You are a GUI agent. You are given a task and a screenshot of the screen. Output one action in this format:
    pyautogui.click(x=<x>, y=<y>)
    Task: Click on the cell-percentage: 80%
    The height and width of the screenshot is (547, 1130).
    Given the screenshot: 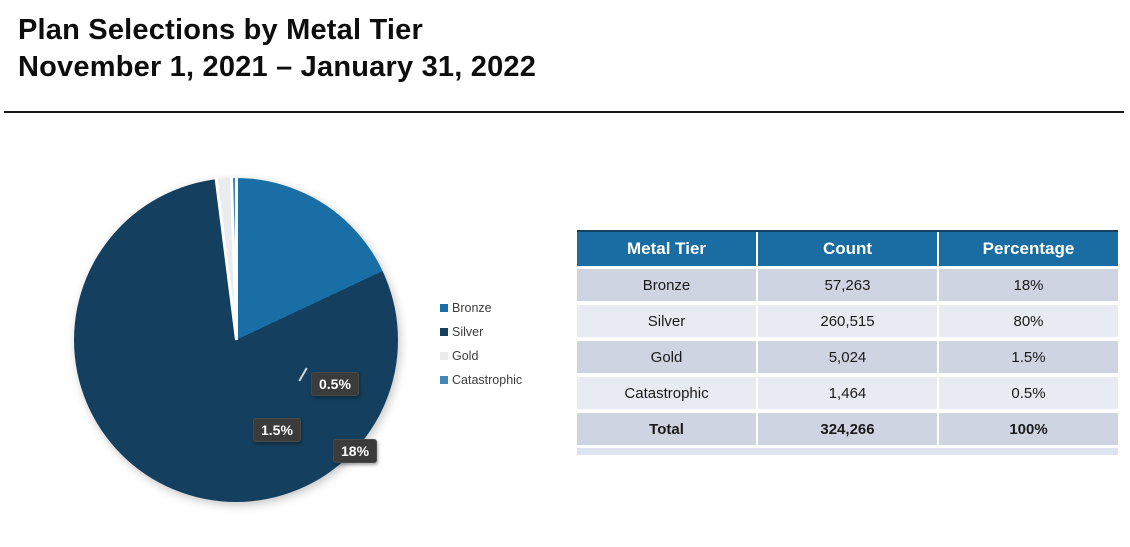 What is the action you would take?
    pyautogui.click(x=1028, y=321)
    